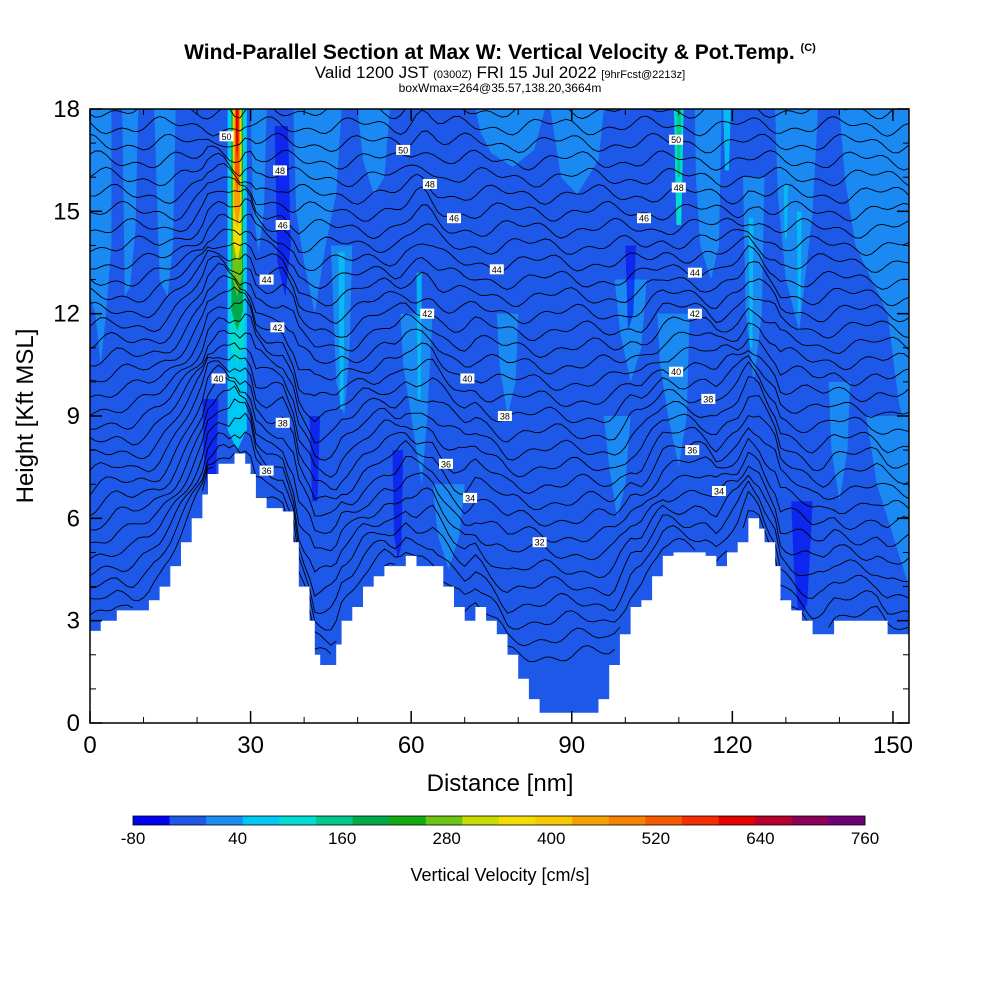  What do you see at coordinates (539, 542) in the screenshot?
I see `contour-label: 32` at bounding box center [539, 542].